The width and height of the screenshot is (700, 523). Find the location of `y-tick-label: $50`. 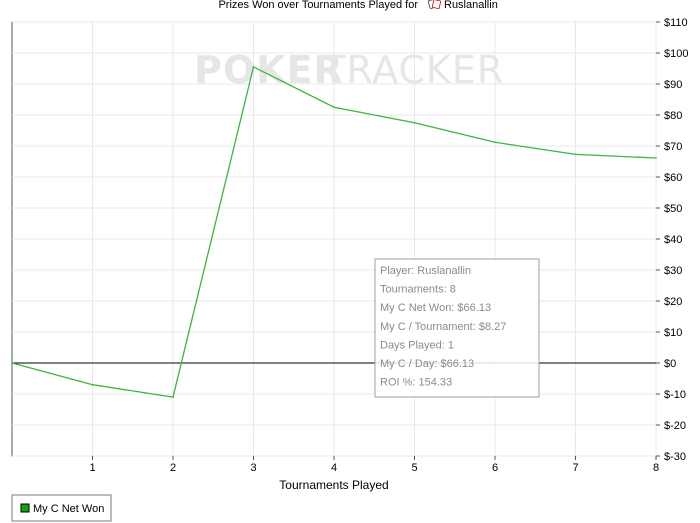

y-tick-label: $50 is located at coordinates (673, 209).